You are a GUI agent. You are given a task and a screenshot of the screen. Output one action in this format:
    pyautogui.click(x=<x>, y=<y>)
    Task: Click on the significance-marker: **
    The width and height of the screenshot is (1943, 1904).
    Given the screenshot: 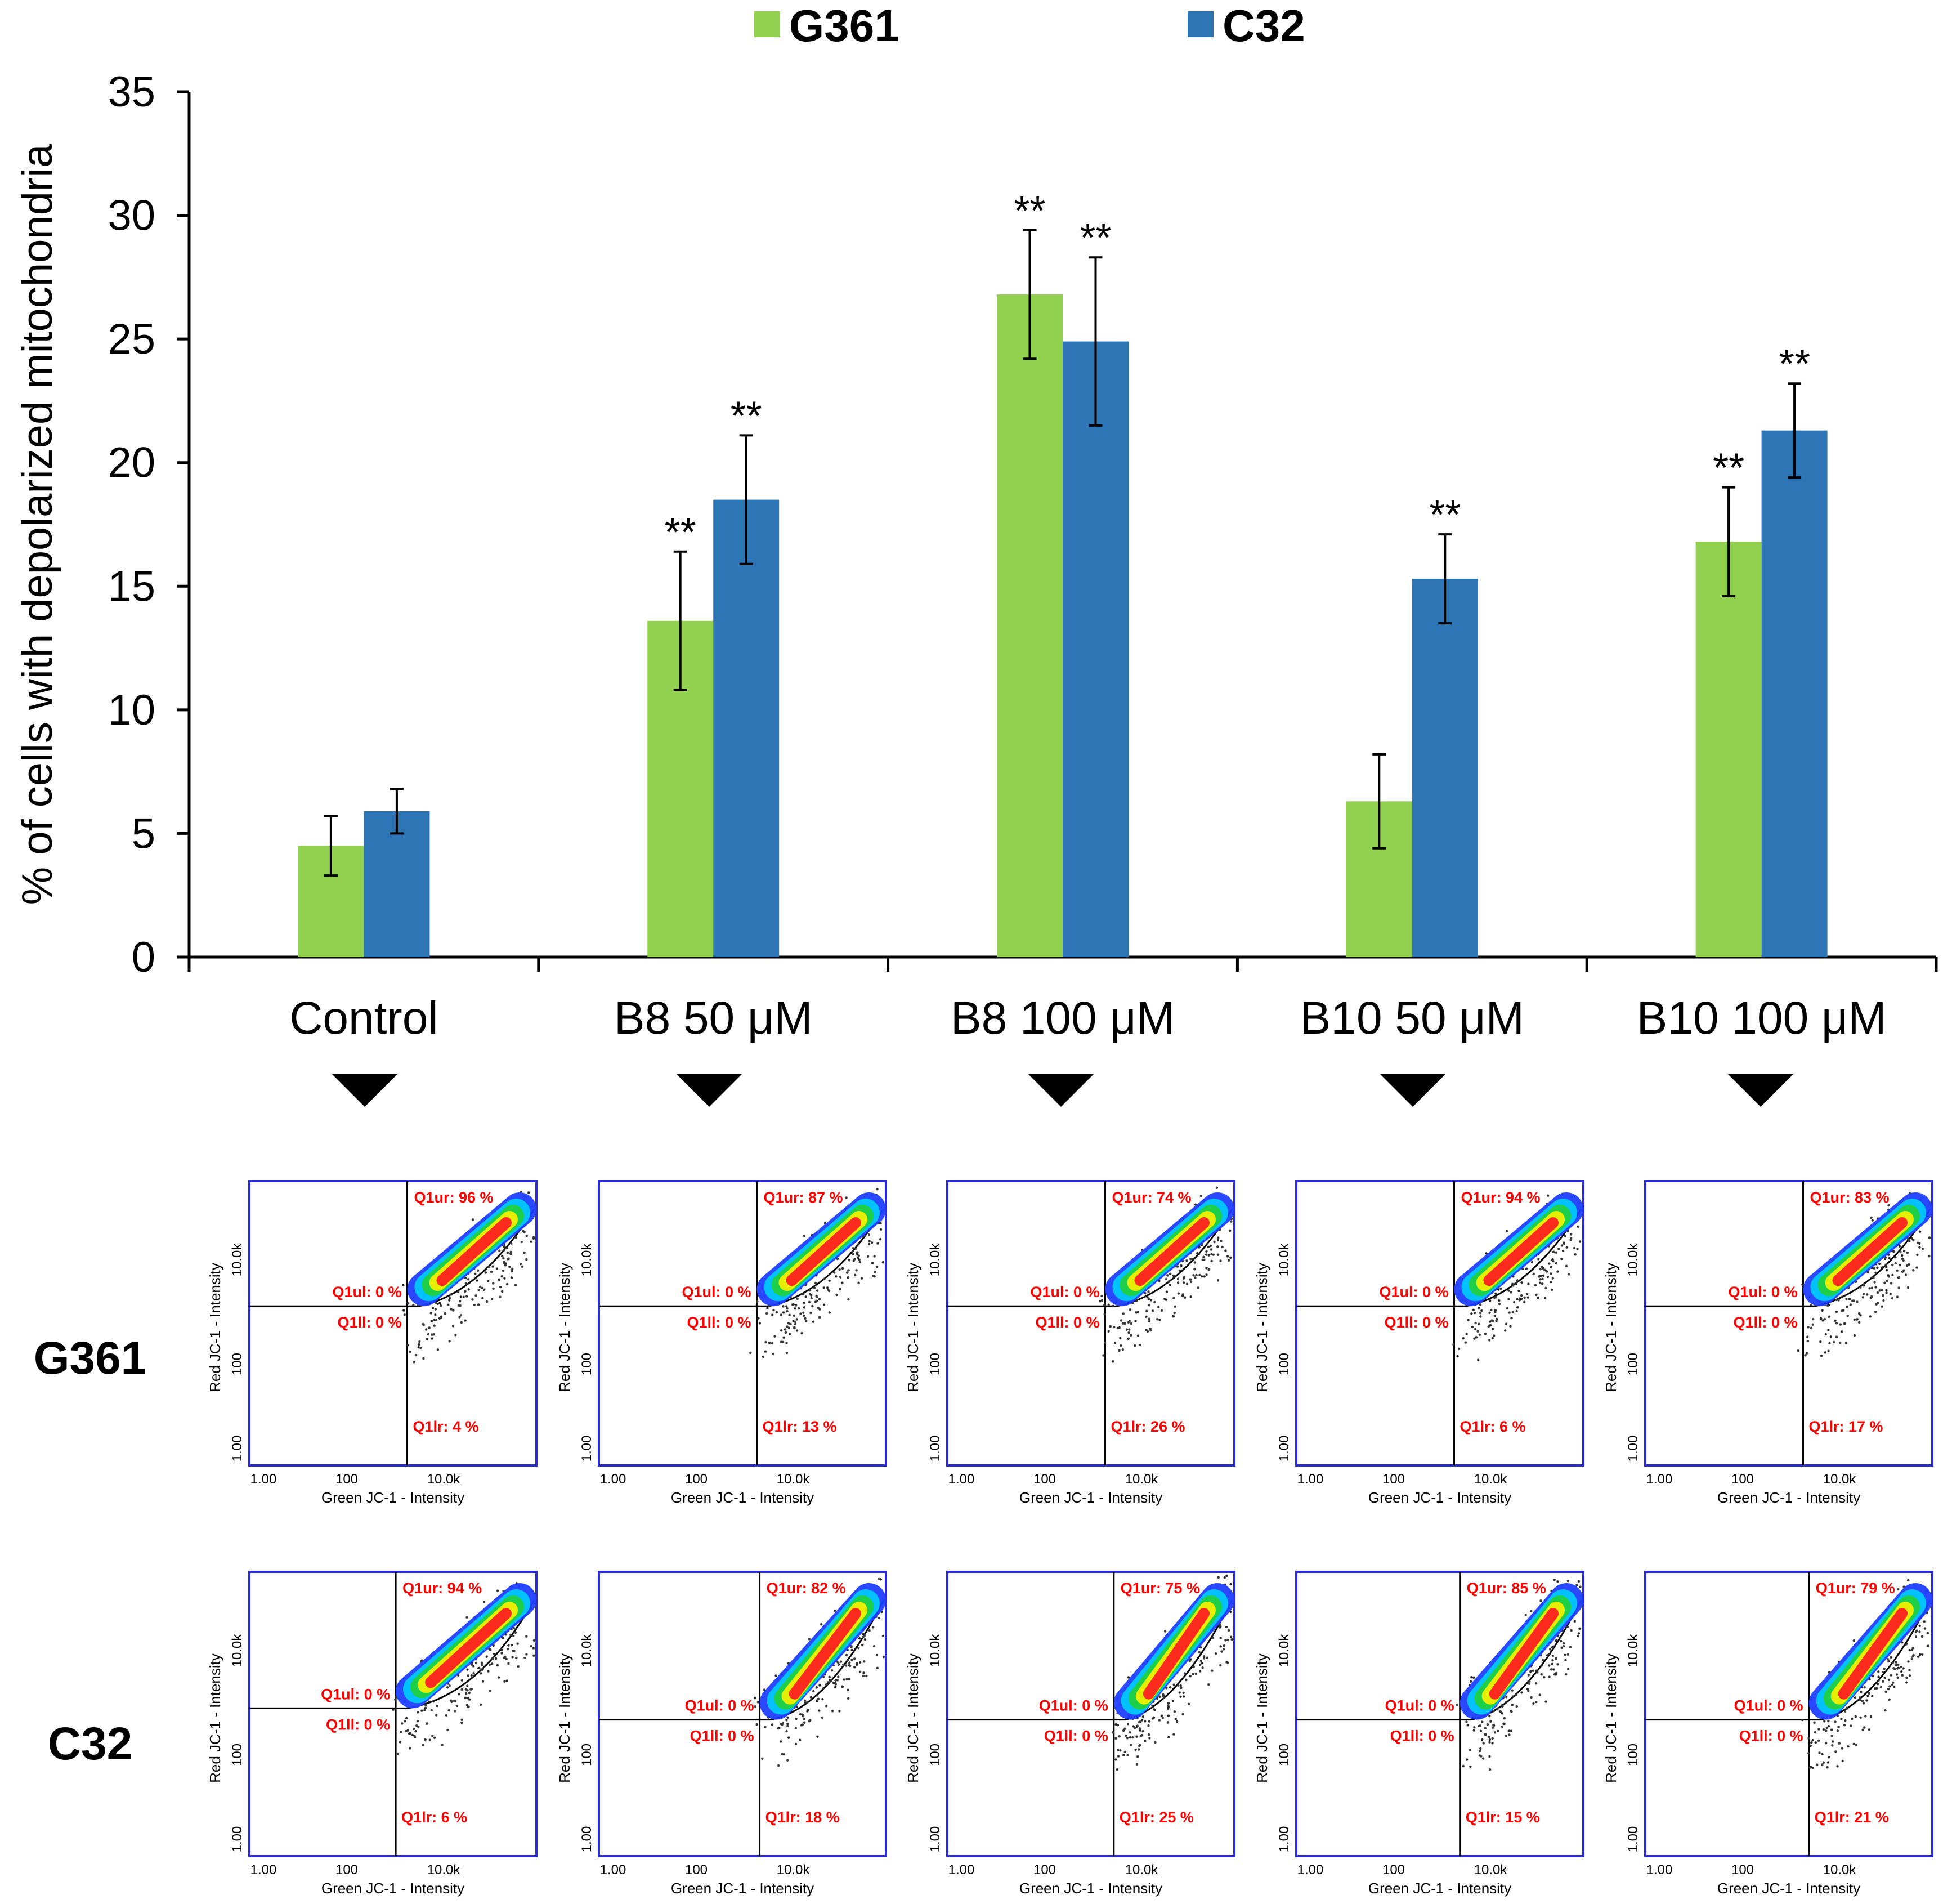 What is the action you would take?
    pyautogui.click(x=747, y=416)
    